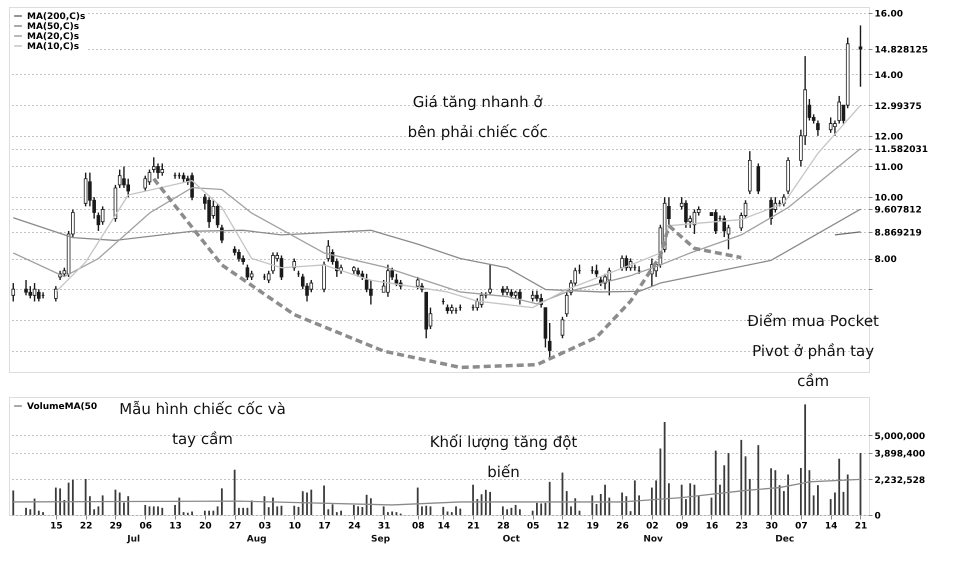  Describe the element at coordinates (56, 527) in the screenshot. I see `x-tick-label: 15` at that location.